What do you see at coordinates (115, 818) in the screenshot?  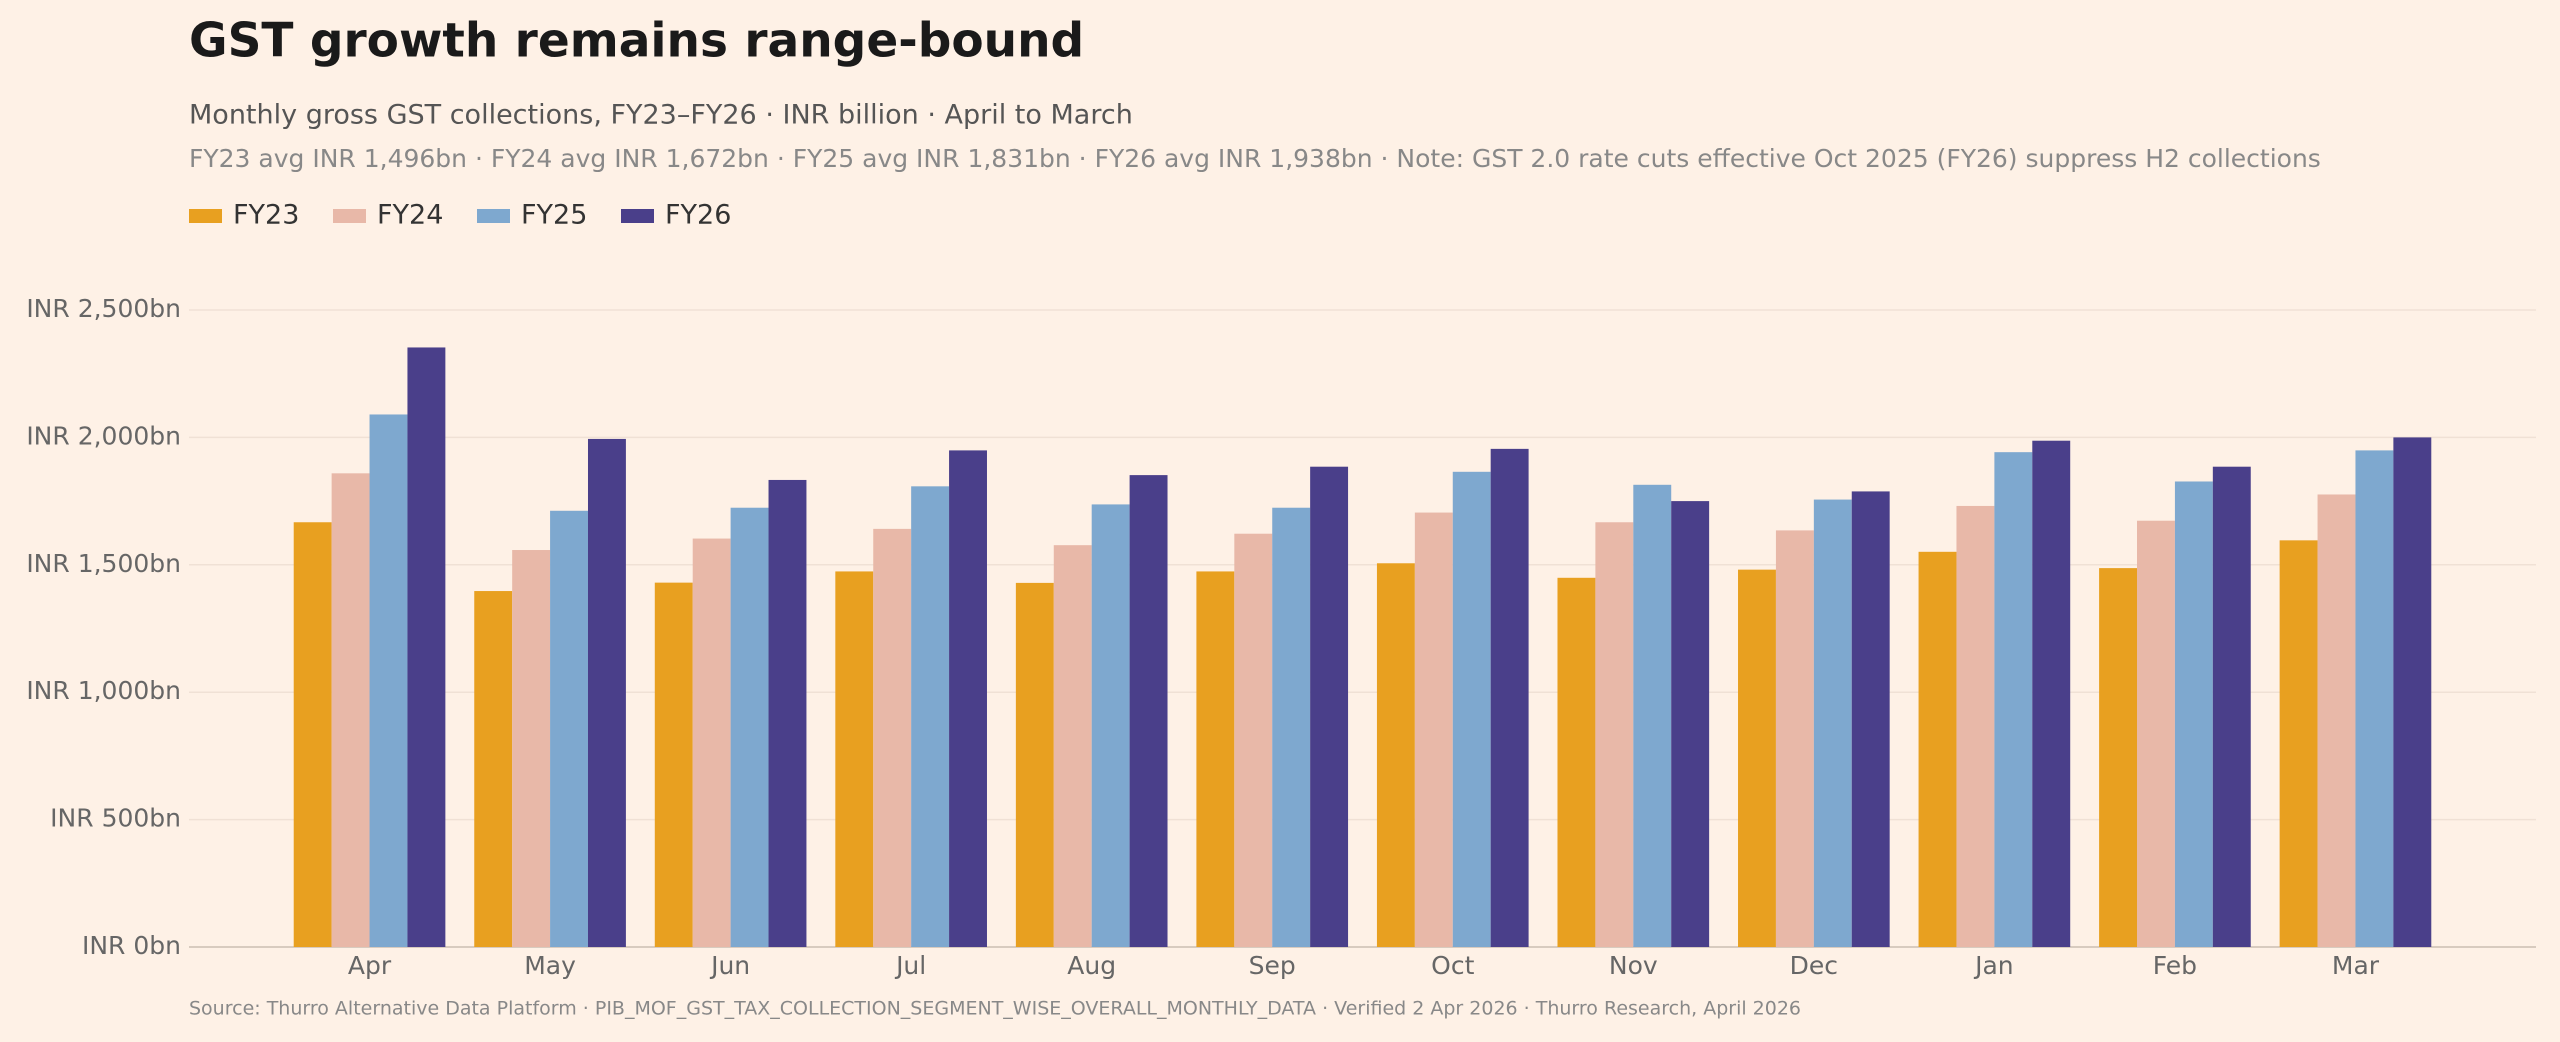 I see `y-tick-label: INR 500bn` at bounding box center [115, 818].